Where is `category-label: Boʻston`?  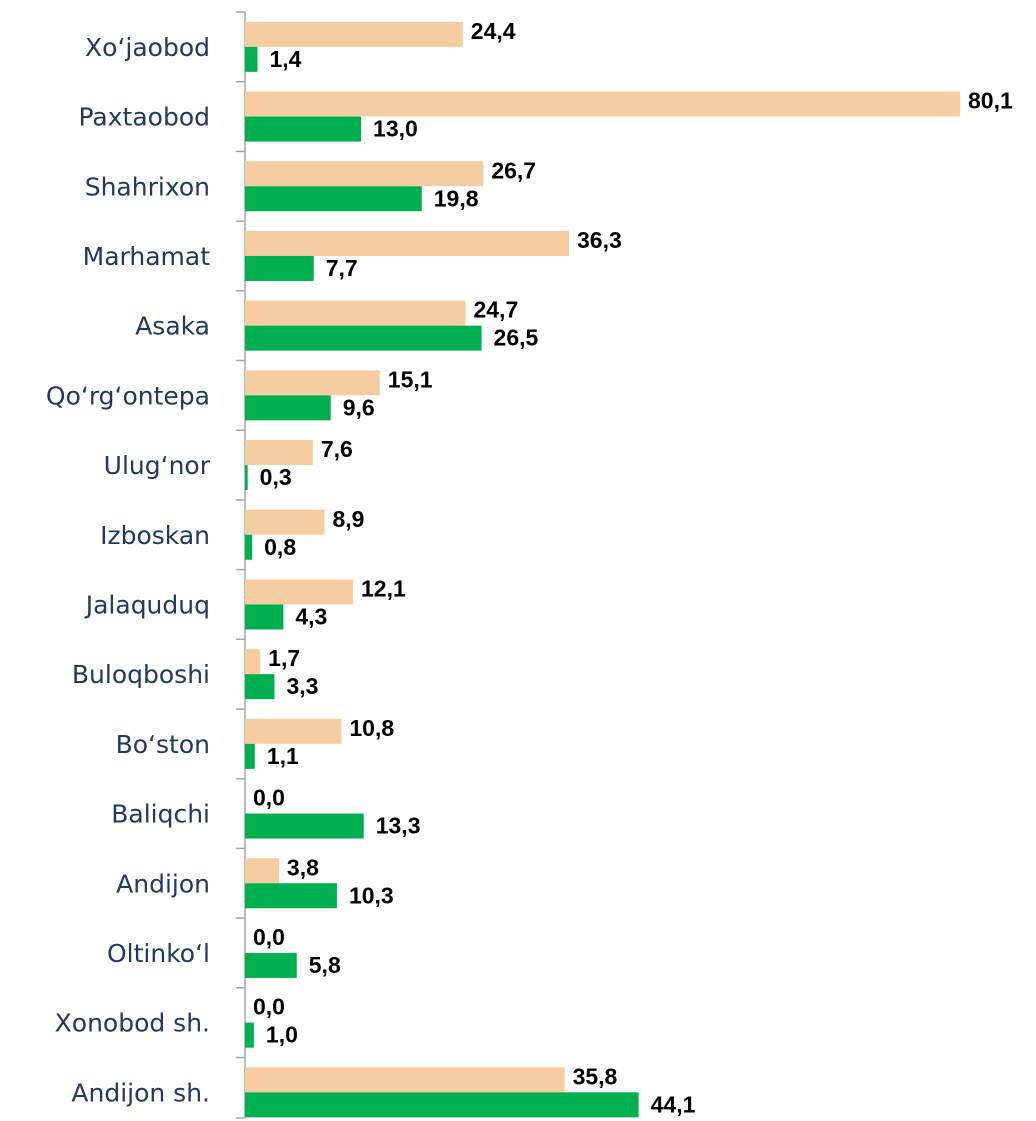
category-label: Boʻston is located at coordinates (163, 744).